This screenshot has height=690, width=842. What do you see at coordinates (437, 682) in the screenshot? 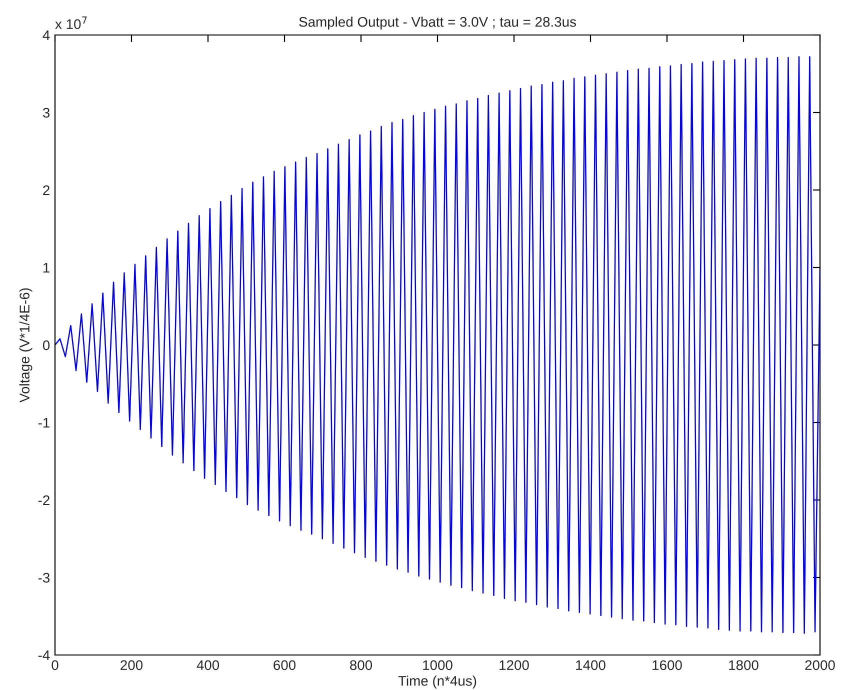
I see `x-axis-title: Time (n*4us)` at bounding box center [437, 682].